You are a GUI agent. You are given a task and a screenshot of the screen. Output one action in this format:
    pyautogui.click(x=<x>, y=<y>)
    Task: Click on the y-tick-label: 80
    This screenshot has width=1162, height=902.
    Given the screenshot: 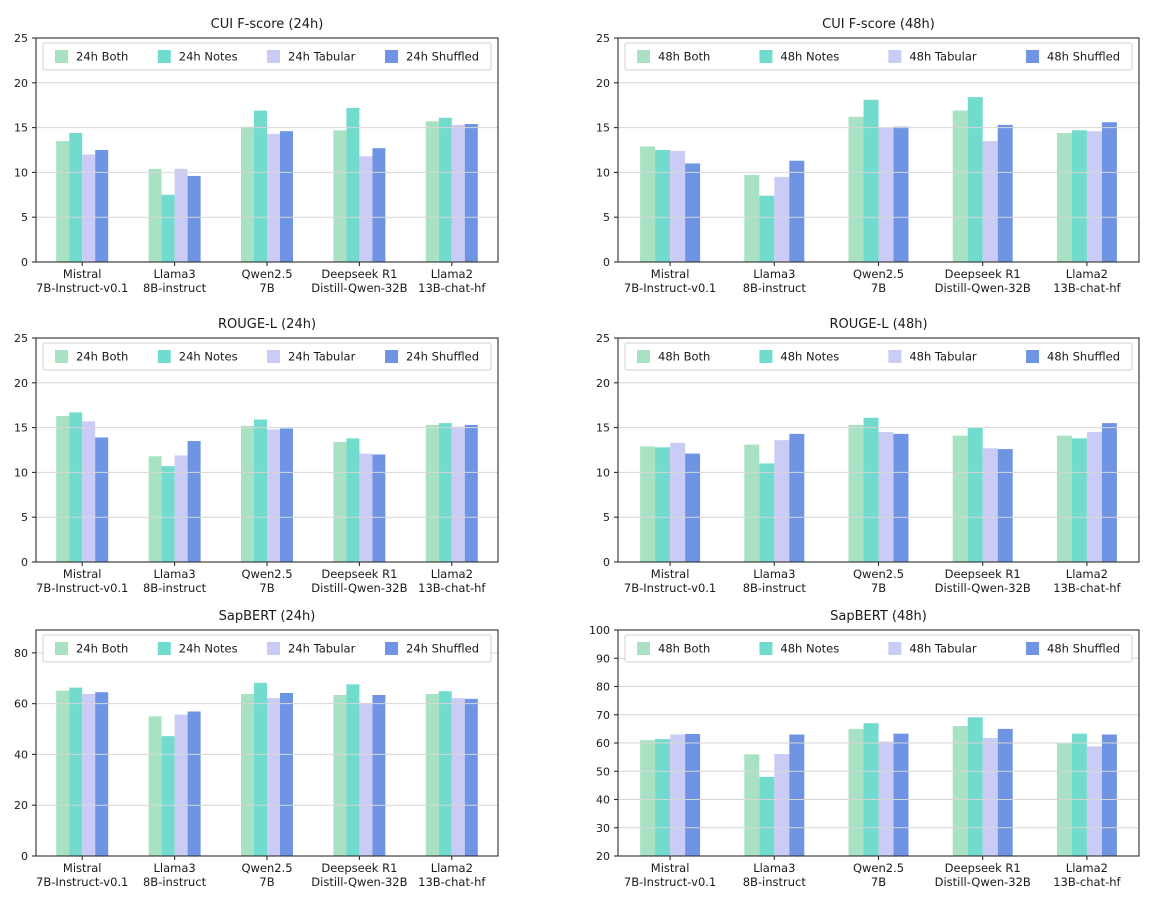 What is the action you would take?
    pyautogui.click(x=21, y=653)
    